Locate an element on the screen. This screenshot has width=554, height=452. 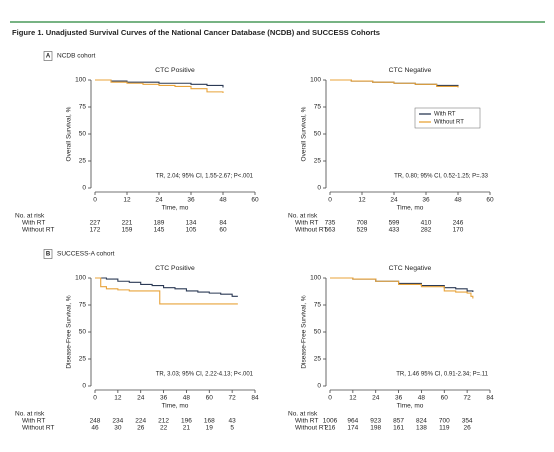
legend-box is located at coordinates (447, 118).